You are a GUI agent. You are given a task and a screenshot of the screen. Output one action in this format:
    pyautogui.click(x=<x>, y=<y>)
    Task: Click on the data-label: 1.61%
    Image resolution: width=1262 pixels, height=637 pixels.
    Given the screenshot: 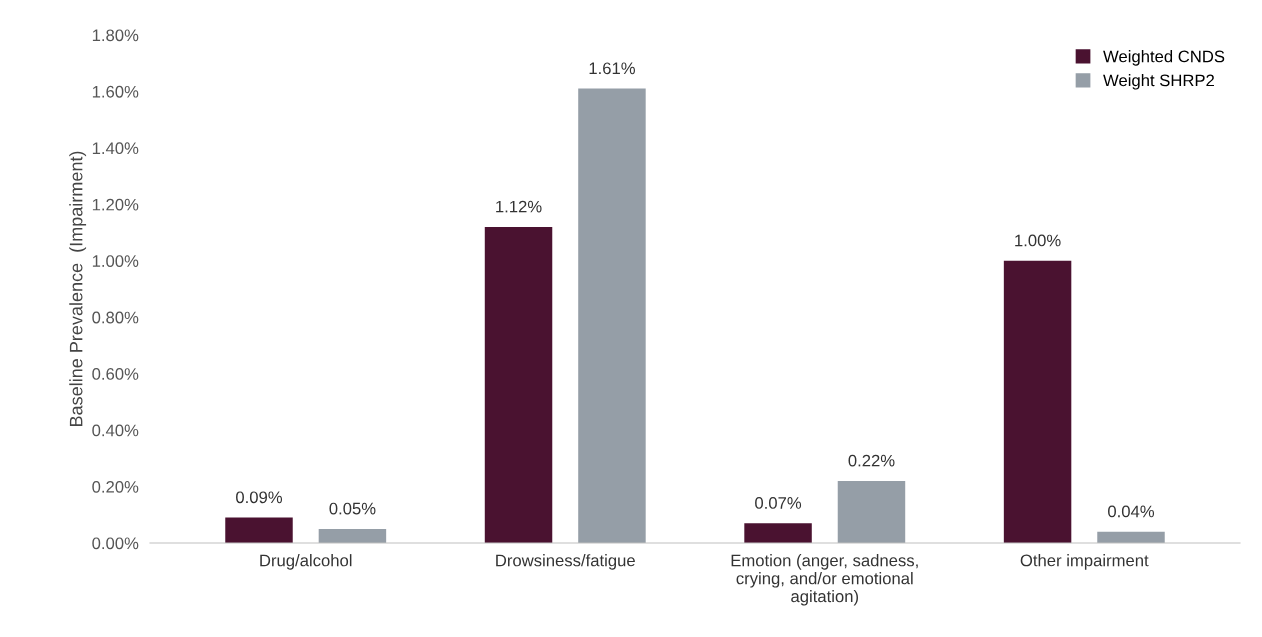 What is the action you would take?
    pyautogui.click(x=612, y=68)
    